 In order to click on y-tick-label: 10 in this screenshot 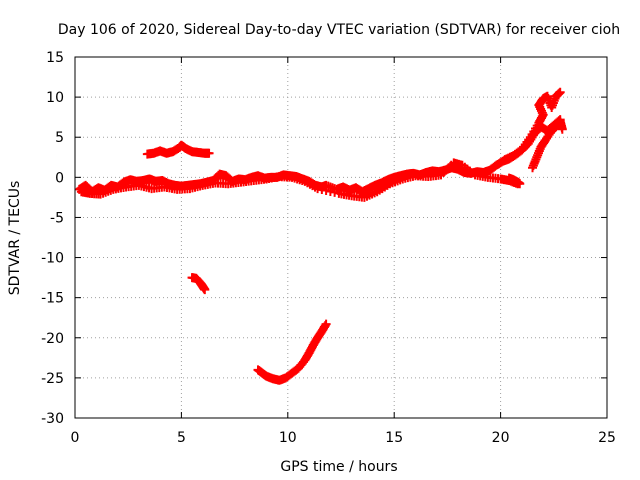, I will do `click(55, 98)`.